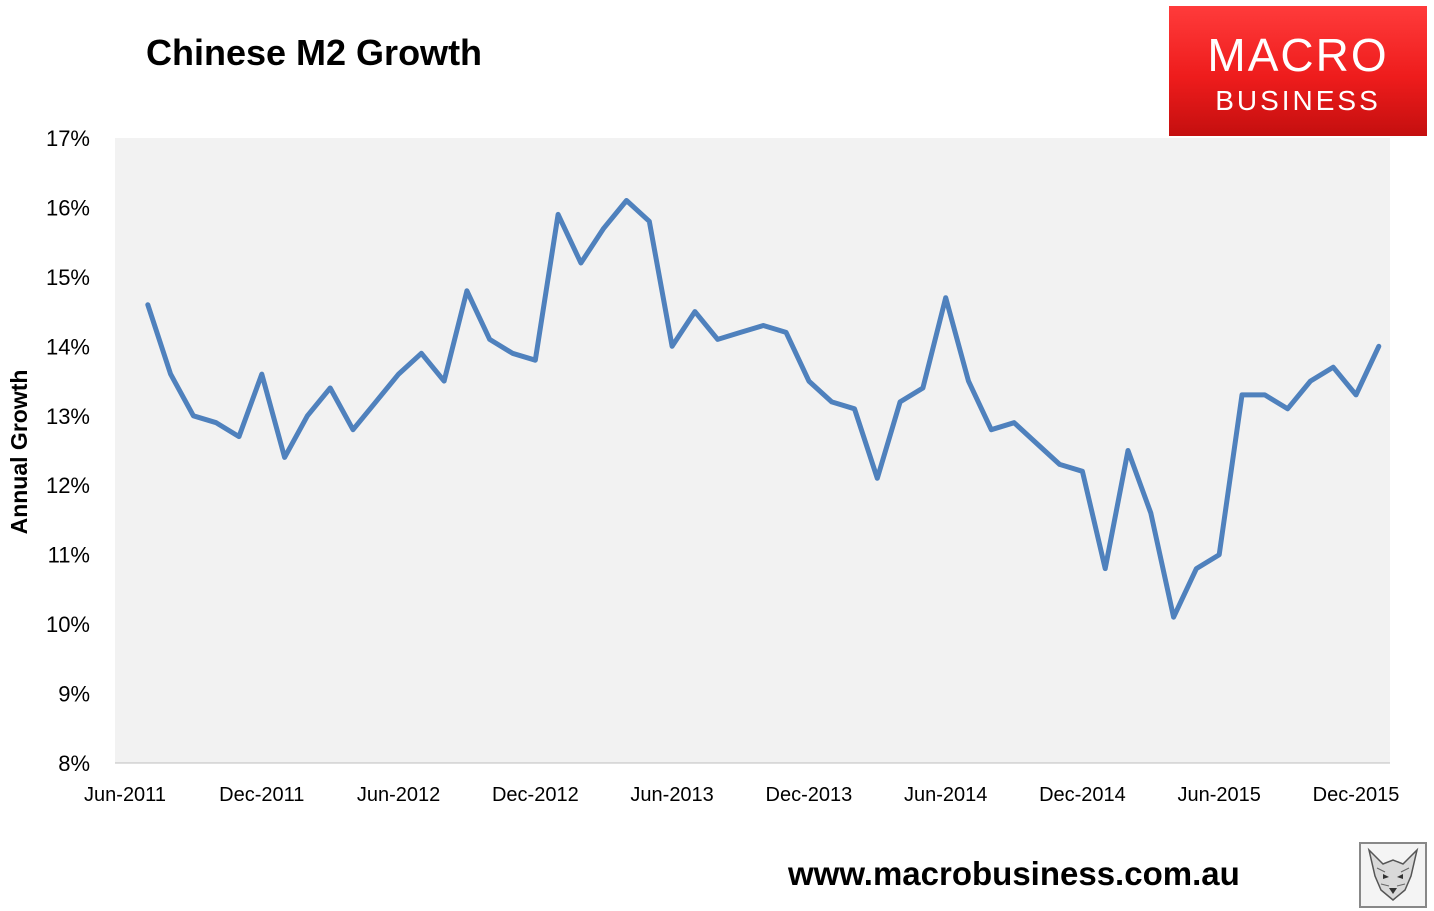 This screenshot has width=1434, height=911. I want to click on y-tick-label: 9%, so click(74, 694).